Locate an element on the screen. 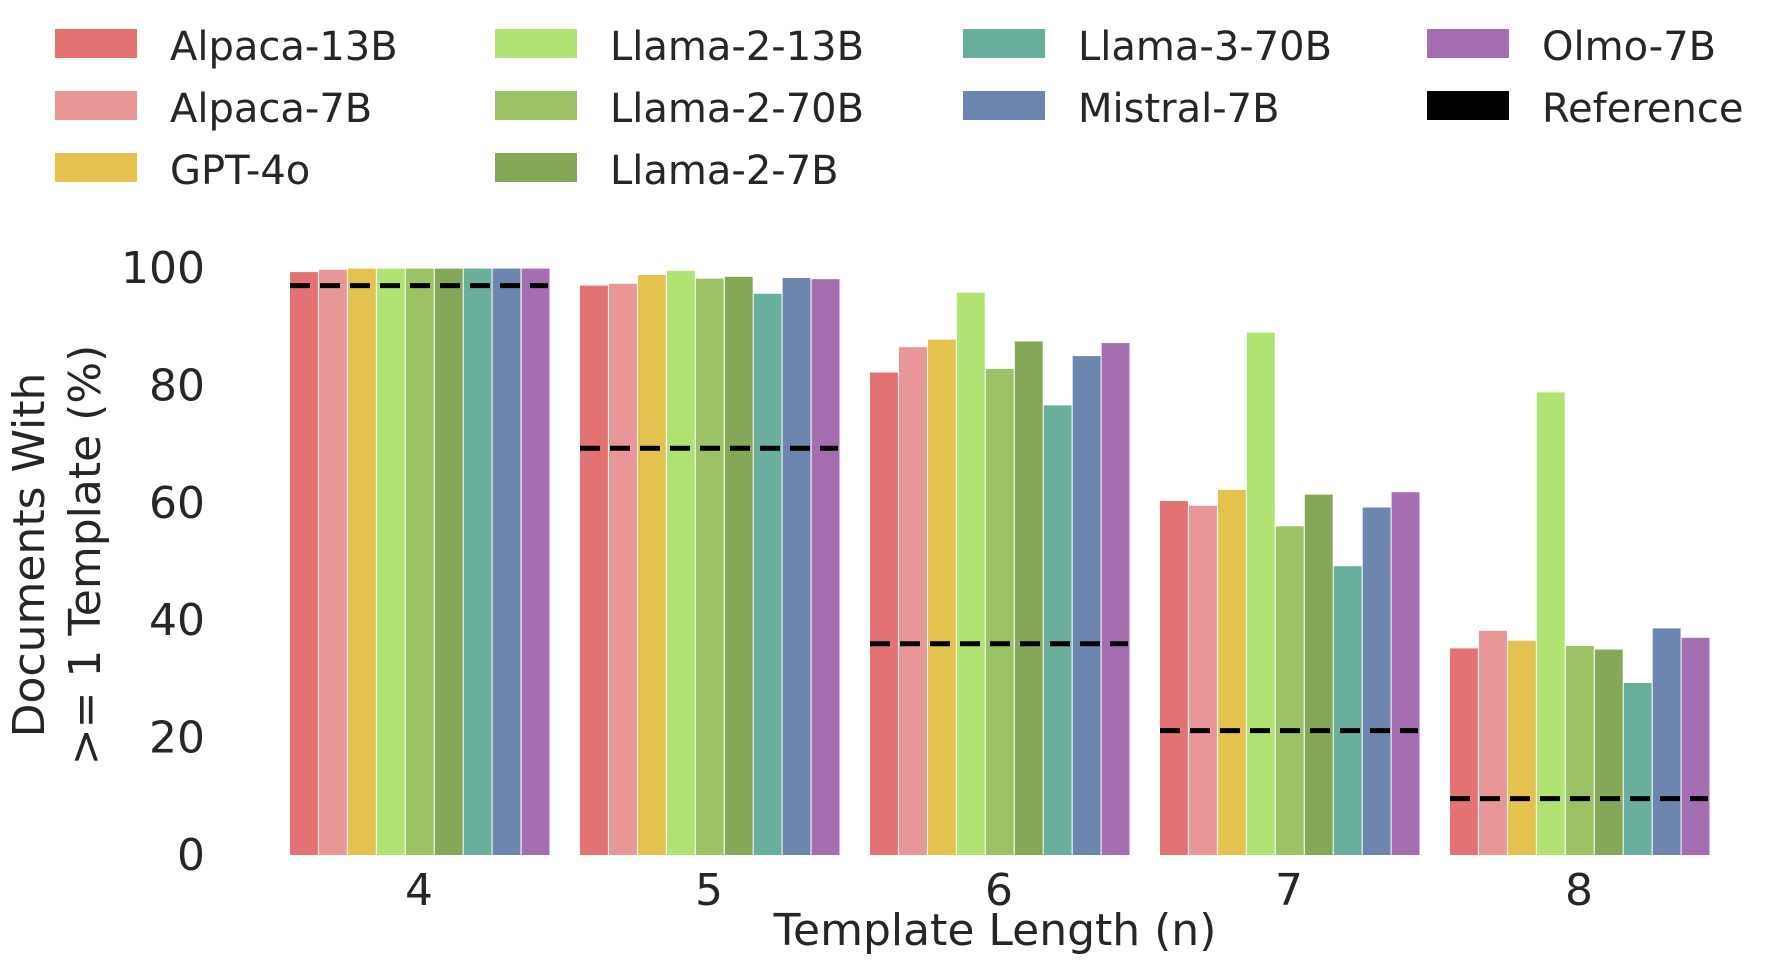 This screenshot has width=1778, height=972. legend-item-gpt-4o: GPT-4o is located at coordinates (182, 171).